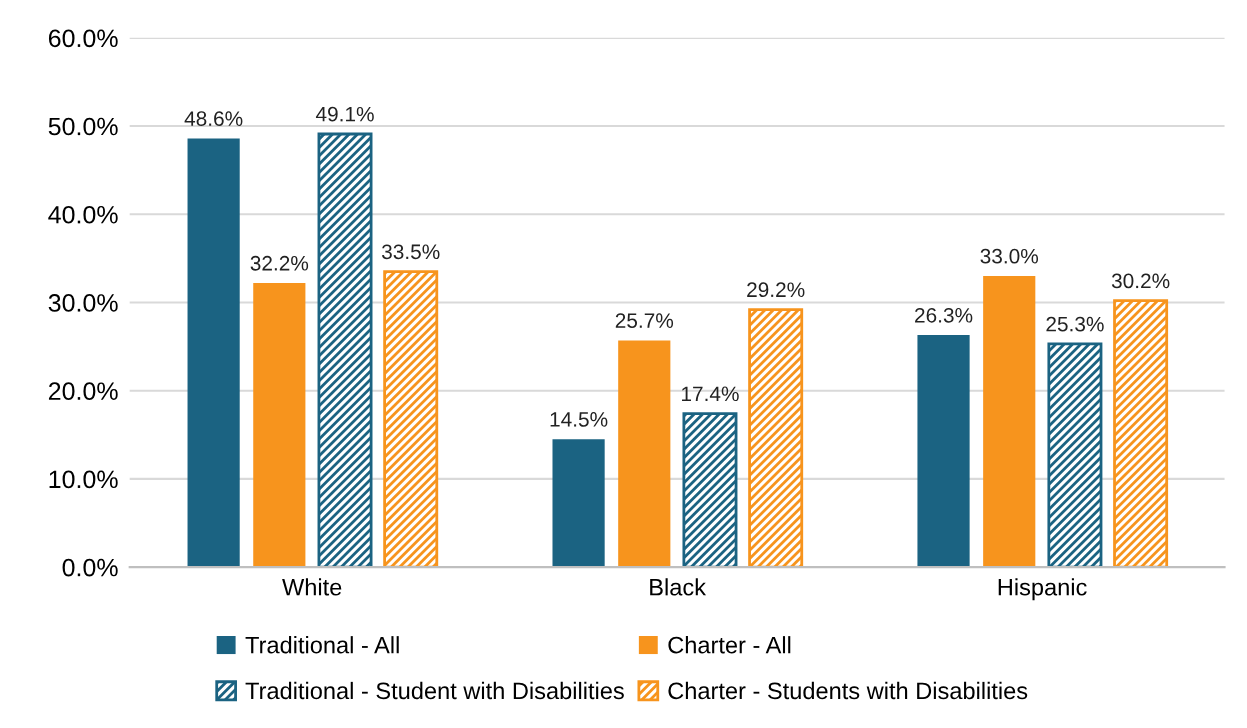 This screenshot has width=1247, height=728. Describe the element at coordinates (279, 263) in the screenshot. I see `data-label: 32.2%` at that location.